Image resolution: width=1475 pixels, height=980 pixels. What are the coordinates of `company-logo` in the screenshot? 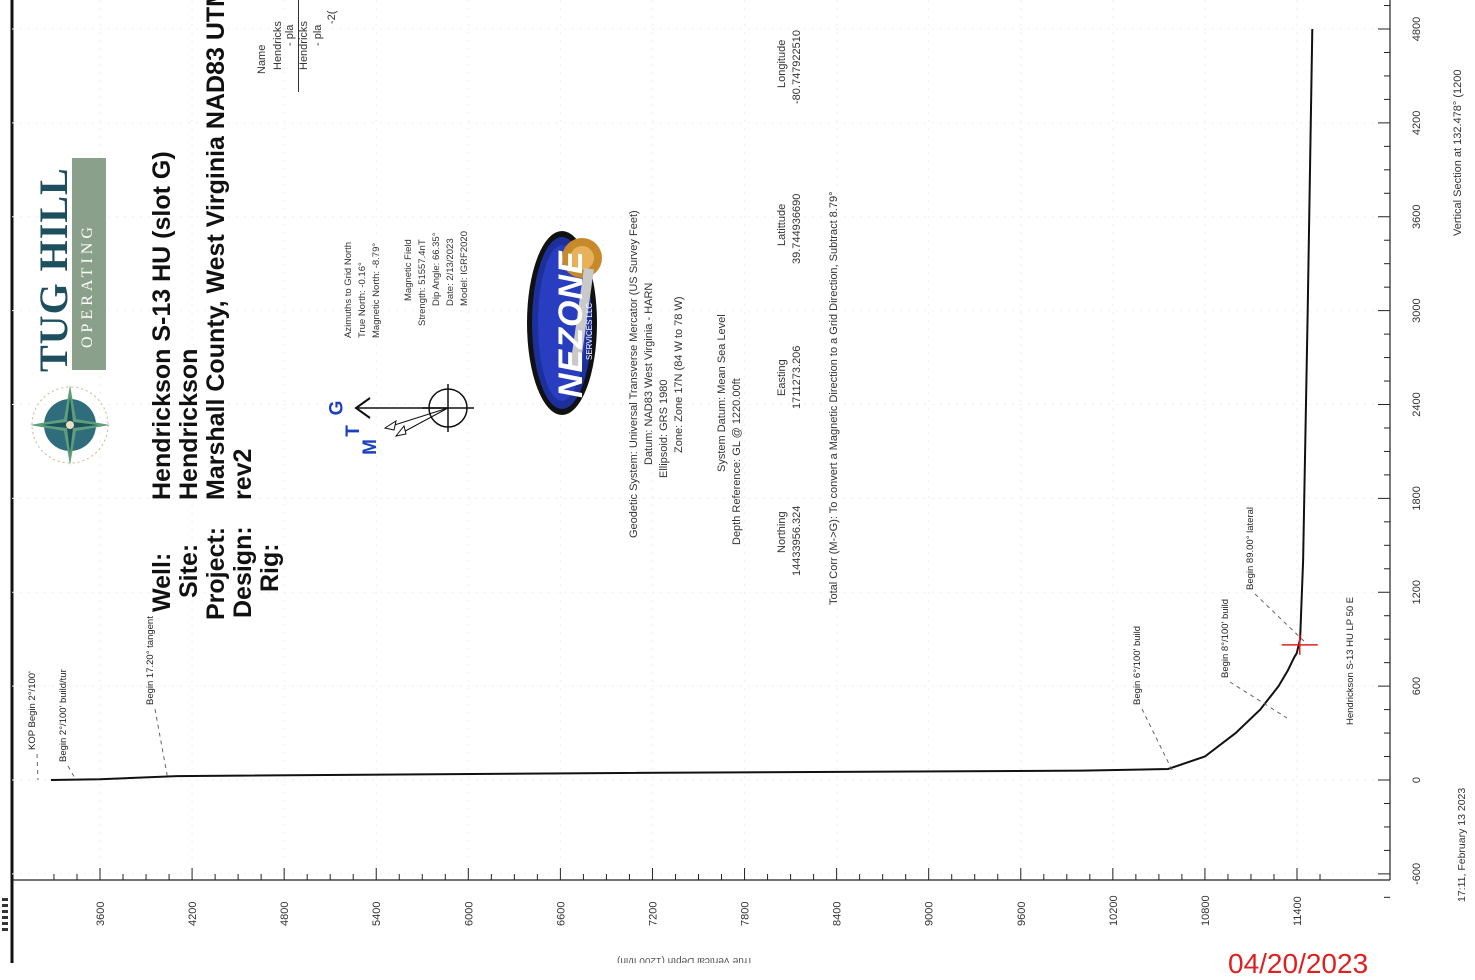 It's located at (75, 315).